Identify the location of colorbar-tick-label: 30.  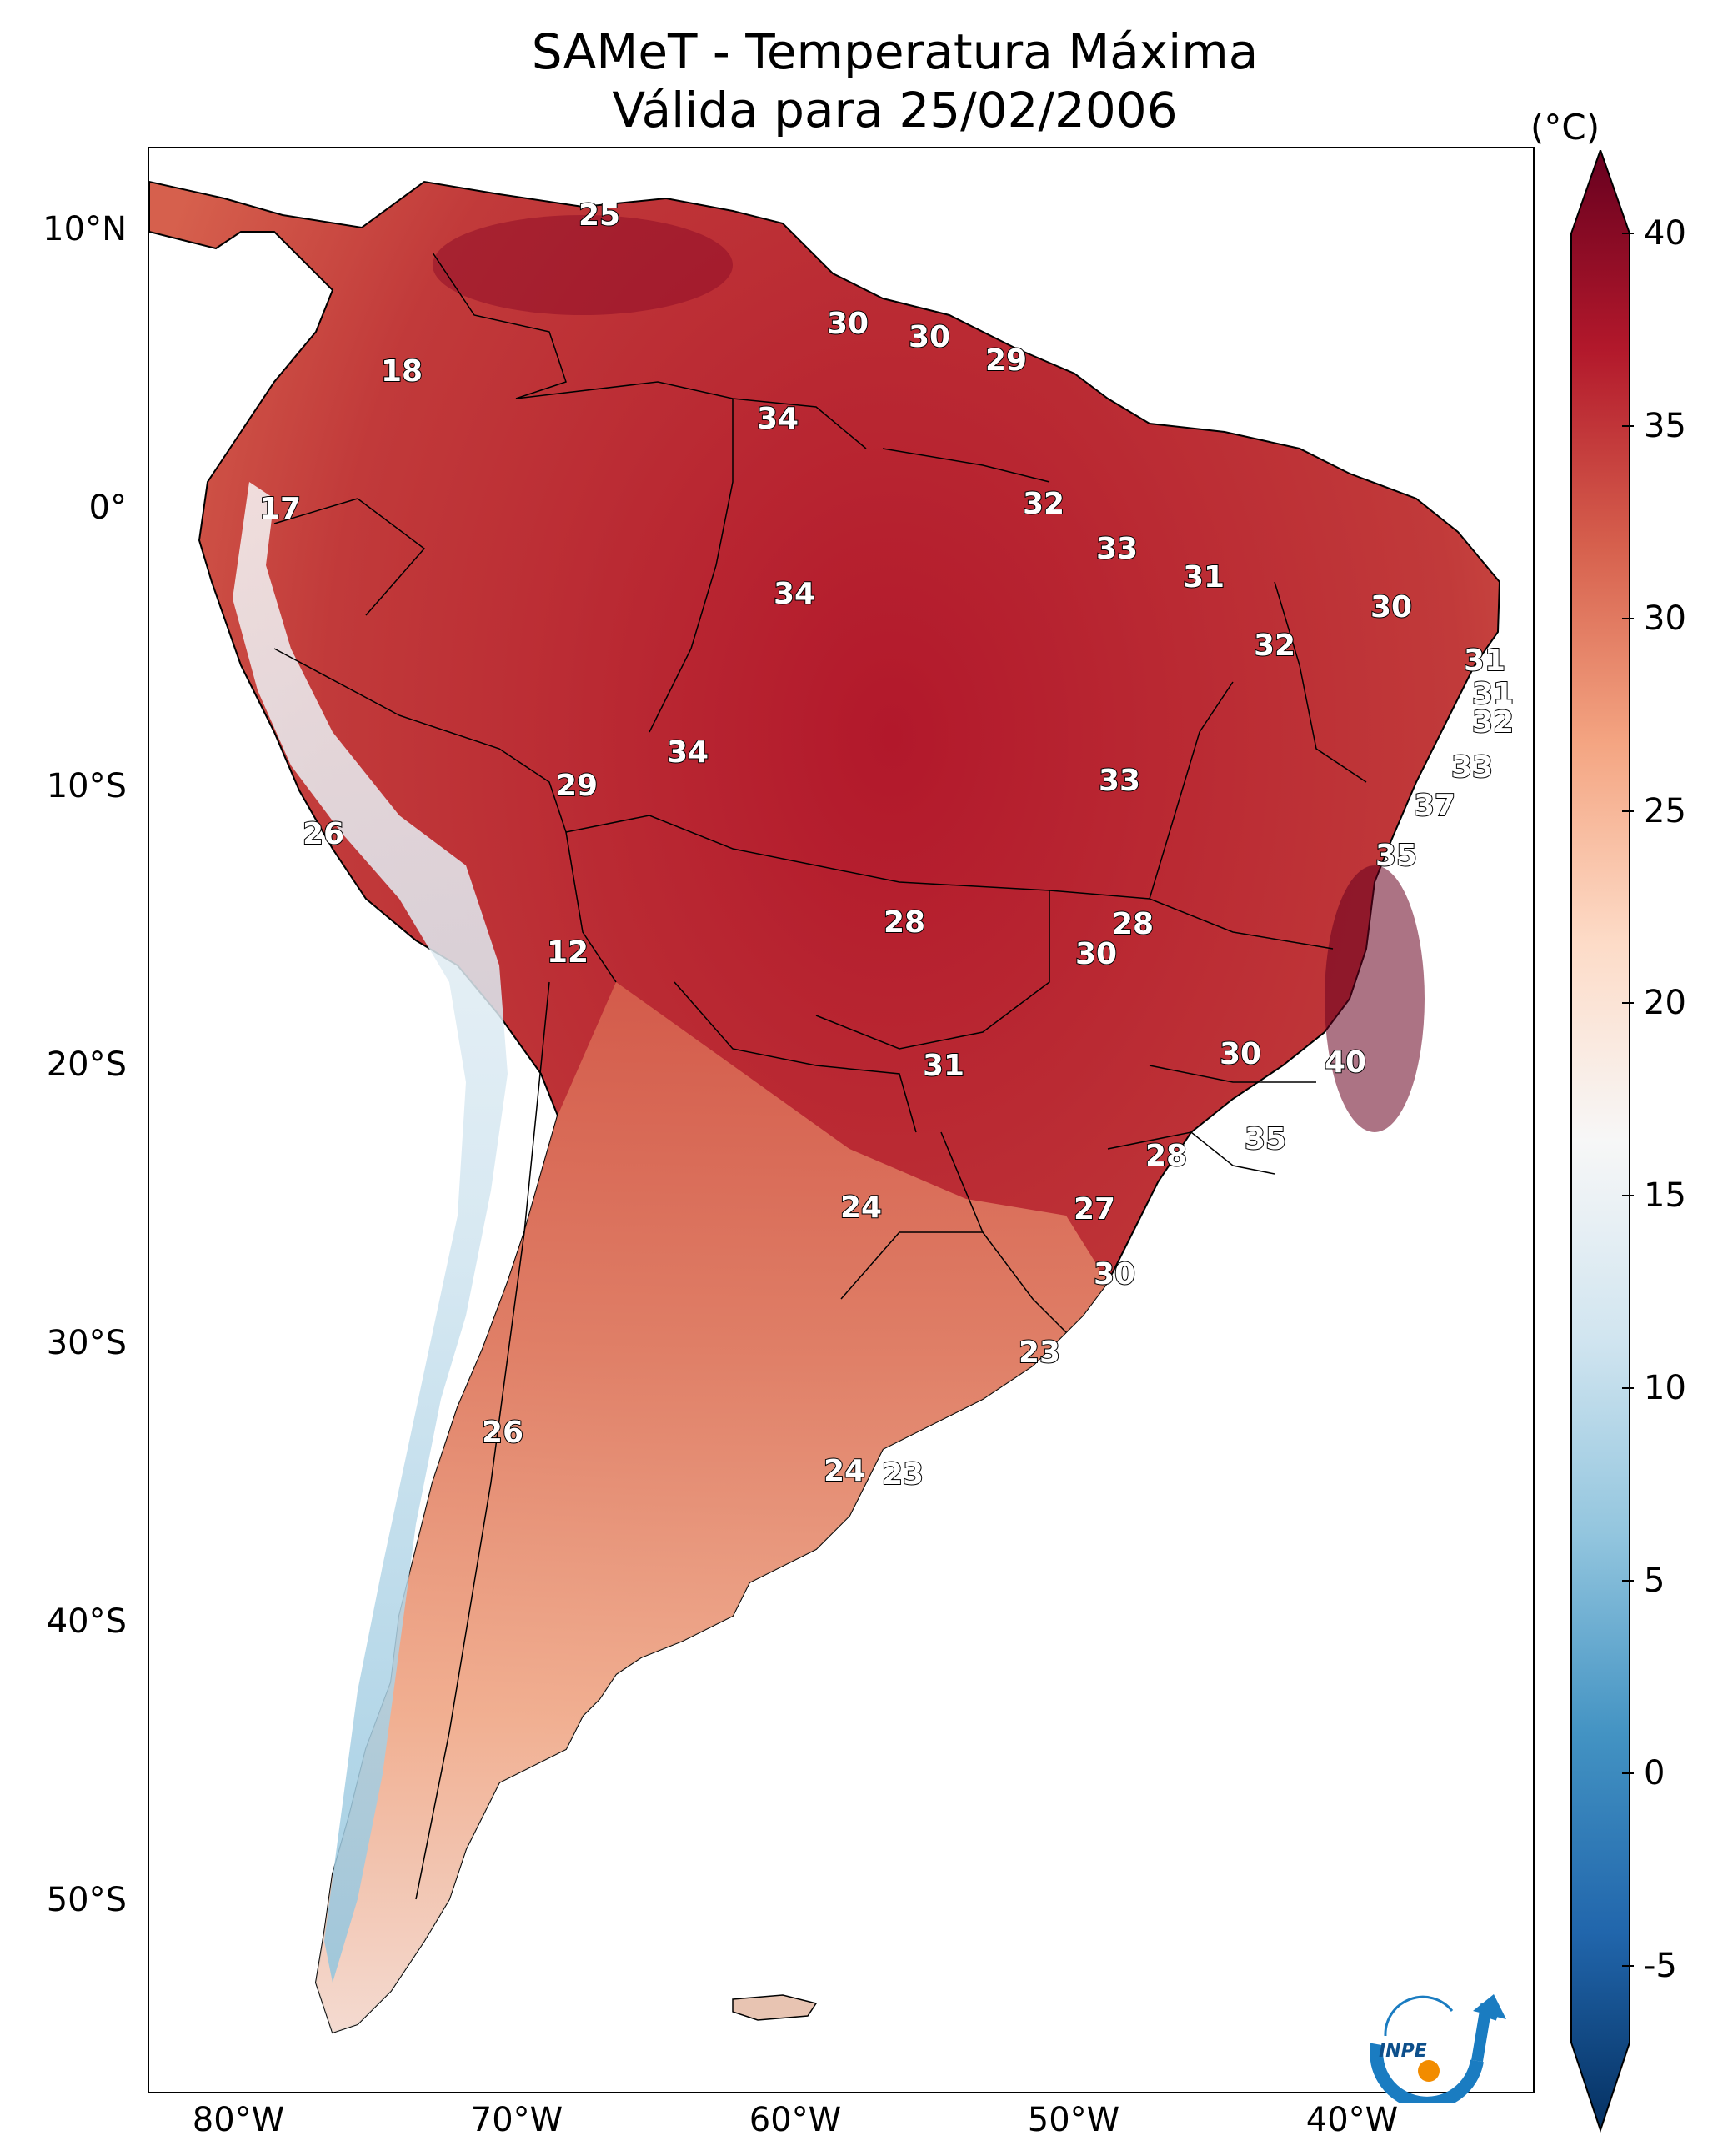
(1665, 619).